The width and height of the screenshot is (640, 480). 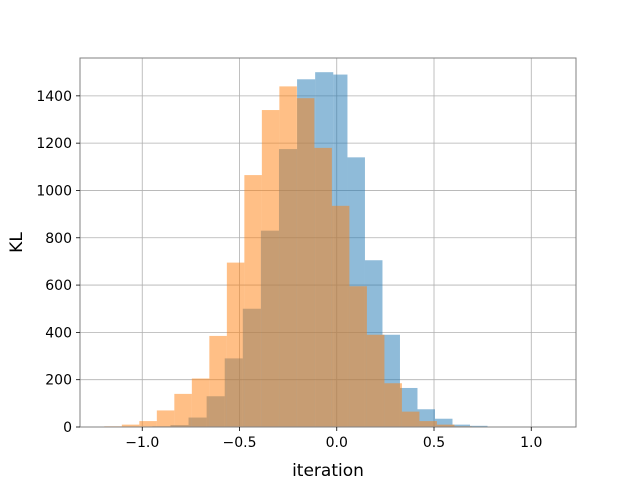 What do you see at coordinates (17, 242) in the screenshot?
I see `y-axis-label: KL` at bounding box center [17, 242].